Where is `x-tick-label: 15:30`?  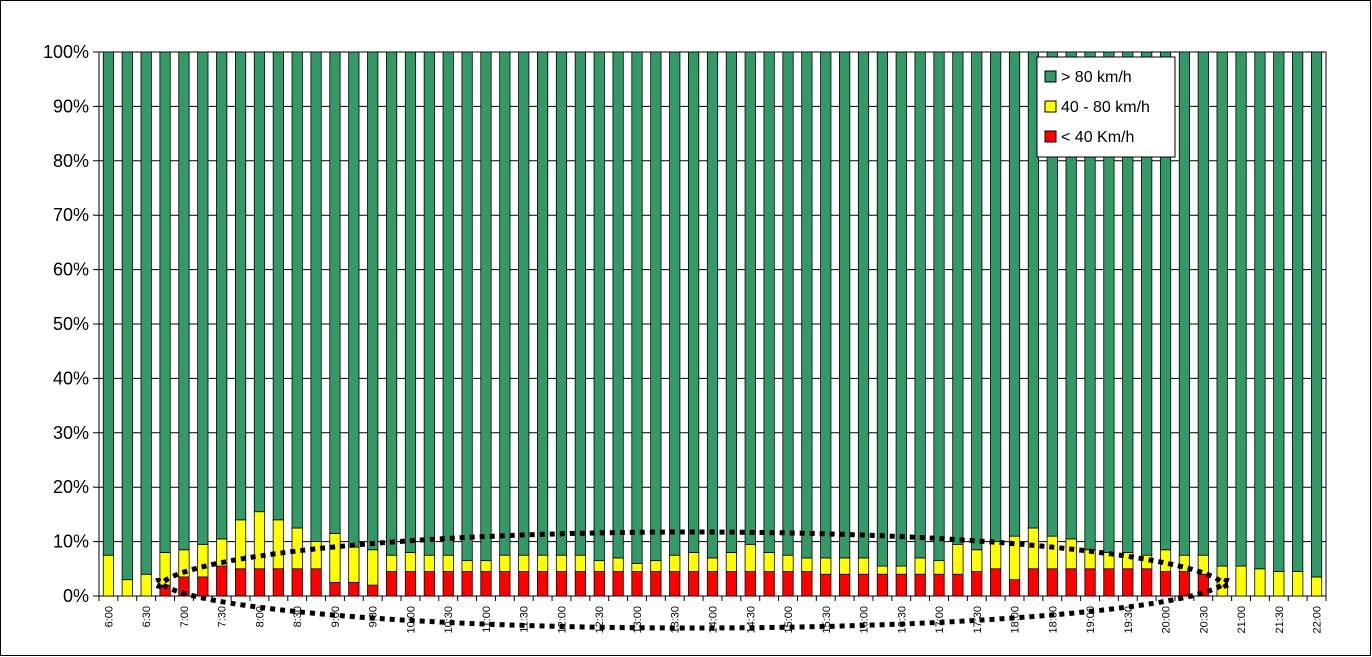
x-tick-label: 15:30 is located at coordinates (827, 620).